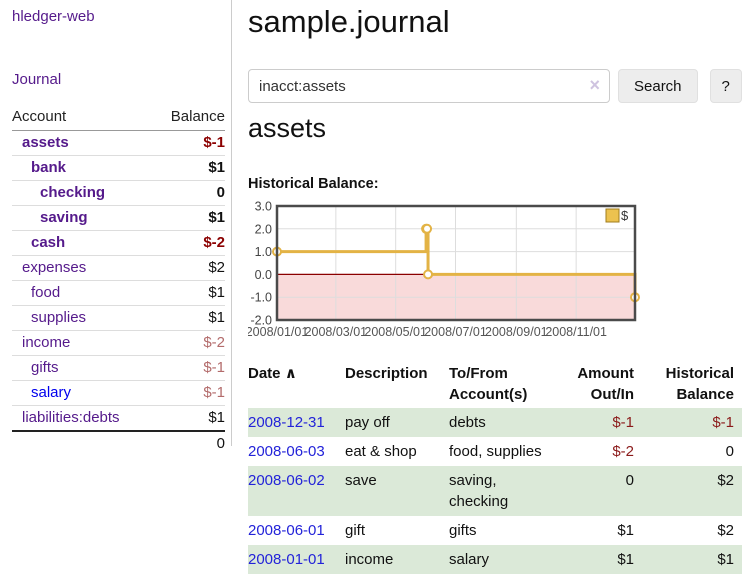  I want to click on account-row-cash: cash $-2, so click(118, 243).